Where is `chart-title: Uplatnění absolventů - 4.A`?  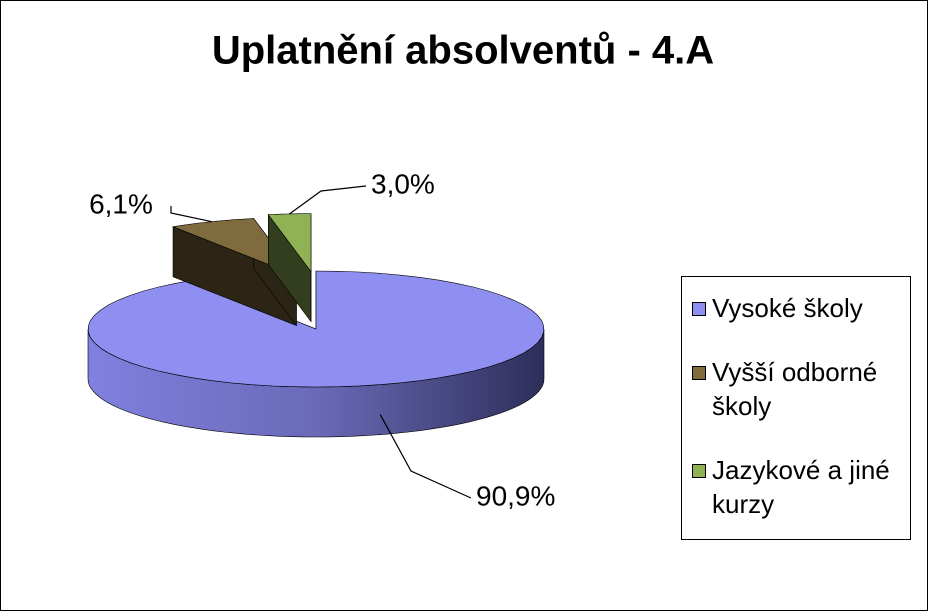
chart-title: Uplatnění absolventů - 4.A is located at coordinates (463, 51).